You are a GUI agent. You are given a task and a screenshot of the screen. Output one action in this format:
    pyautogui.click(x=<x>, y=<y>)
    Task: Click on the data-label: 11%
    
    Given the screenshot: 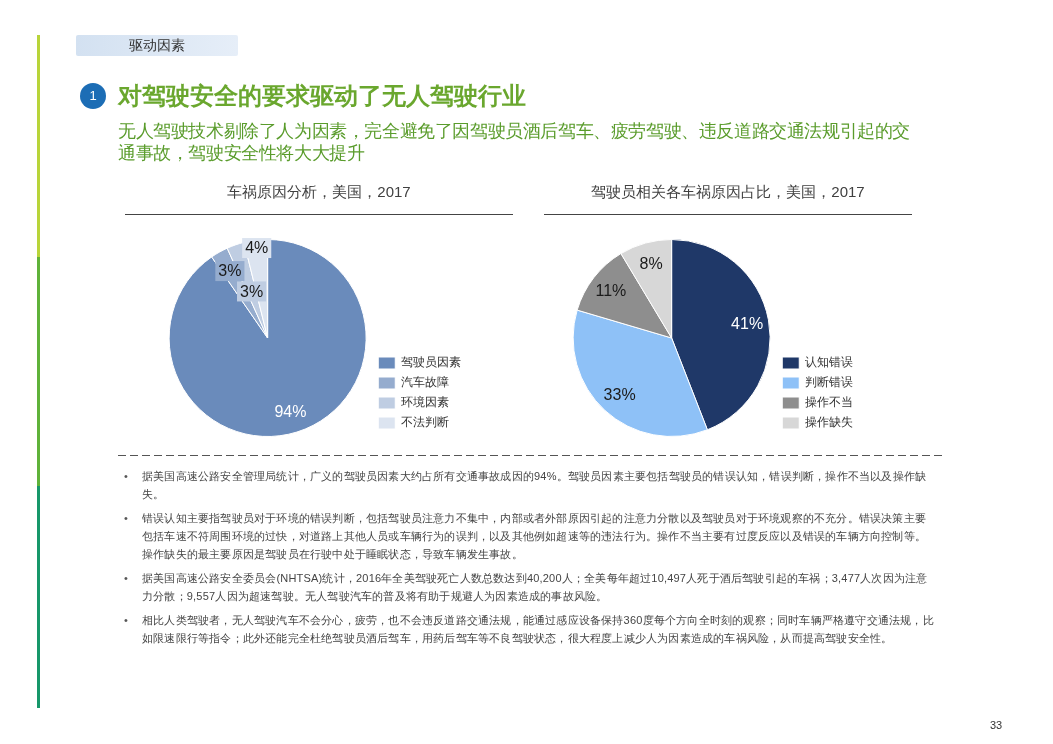 What is the action you would take?
    pyautogui.click(x=611, y=291)
    